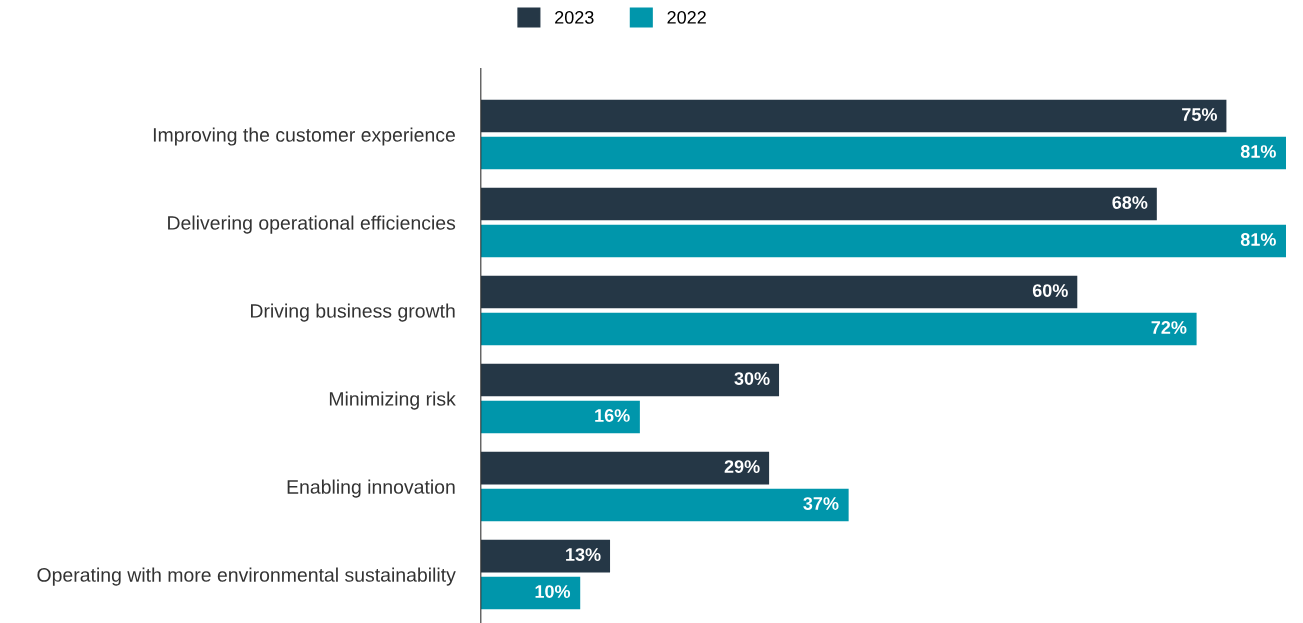 Image resolution: width=1303 pixels, height=623 pixels. Describe the element at coordinates (371, 488) in the screenshot. I see `y-tick-label: Enabling innovation` at that location.